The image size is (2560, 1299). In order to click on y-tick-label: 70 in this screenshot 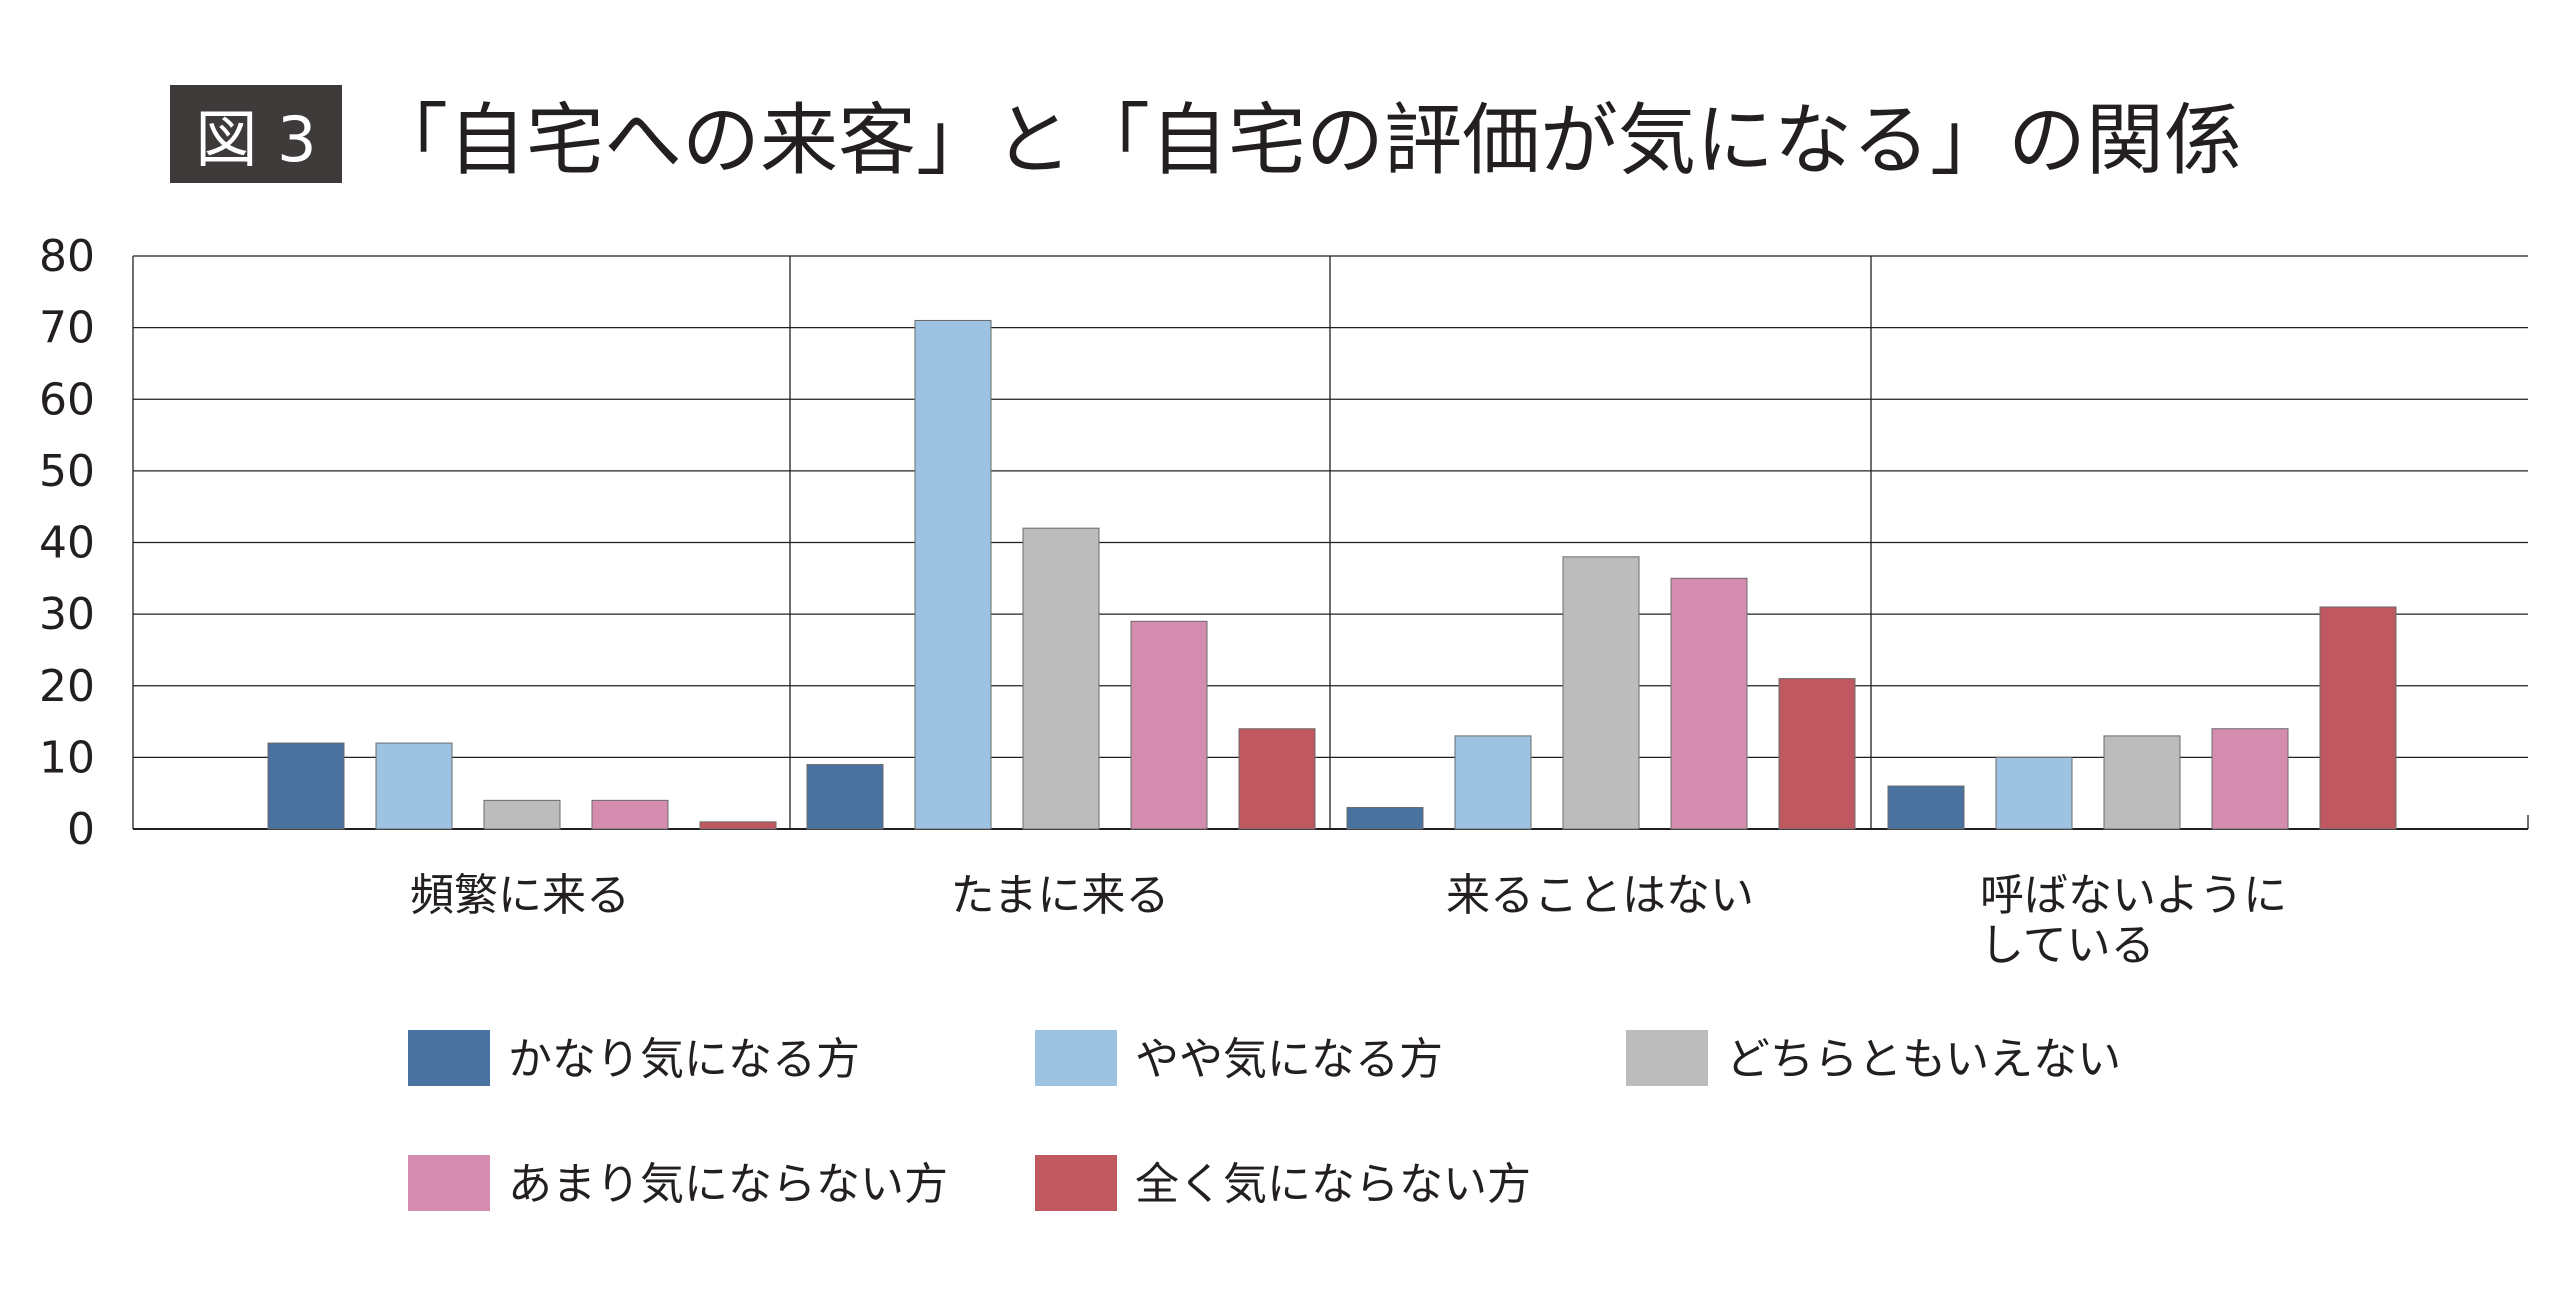, I will do `click(67, 328)`.